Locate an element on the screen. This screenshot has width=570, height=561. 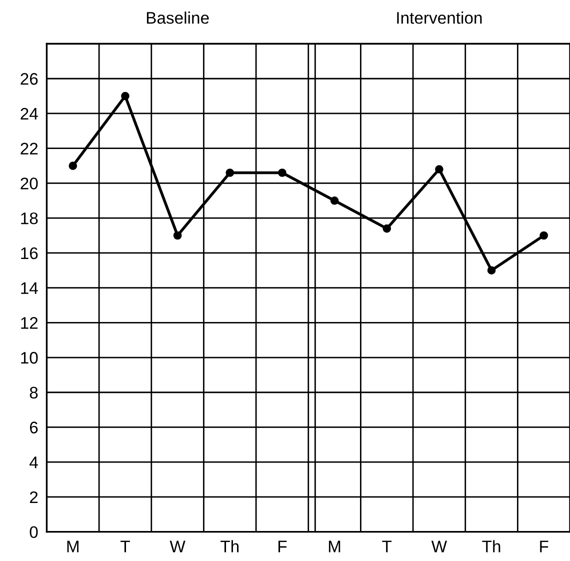
y-tick-label: 22 is located at coordinates (29, 148).